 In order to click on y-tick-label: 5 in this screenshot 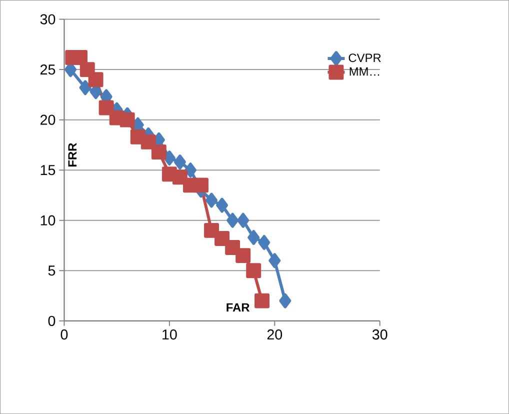, I will do `click(52, 271)`.